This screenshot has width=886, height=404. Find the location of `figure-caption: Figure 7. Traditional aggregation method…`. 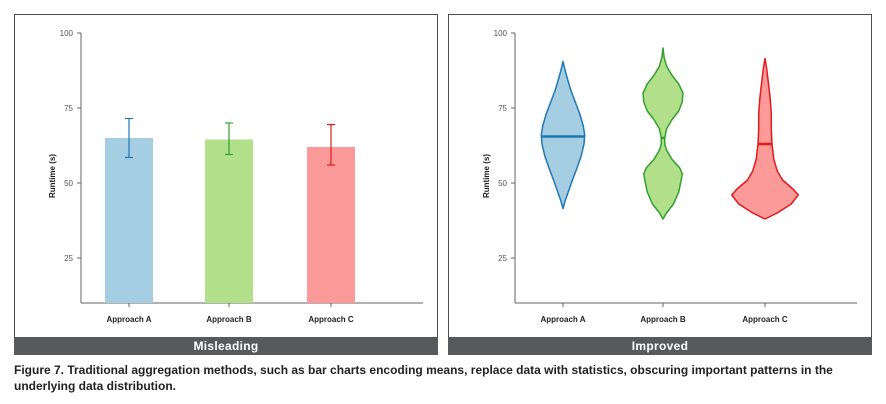

figure-caption: Figure 7. Traditional aggregation method… is located at coordinates (423, 378).